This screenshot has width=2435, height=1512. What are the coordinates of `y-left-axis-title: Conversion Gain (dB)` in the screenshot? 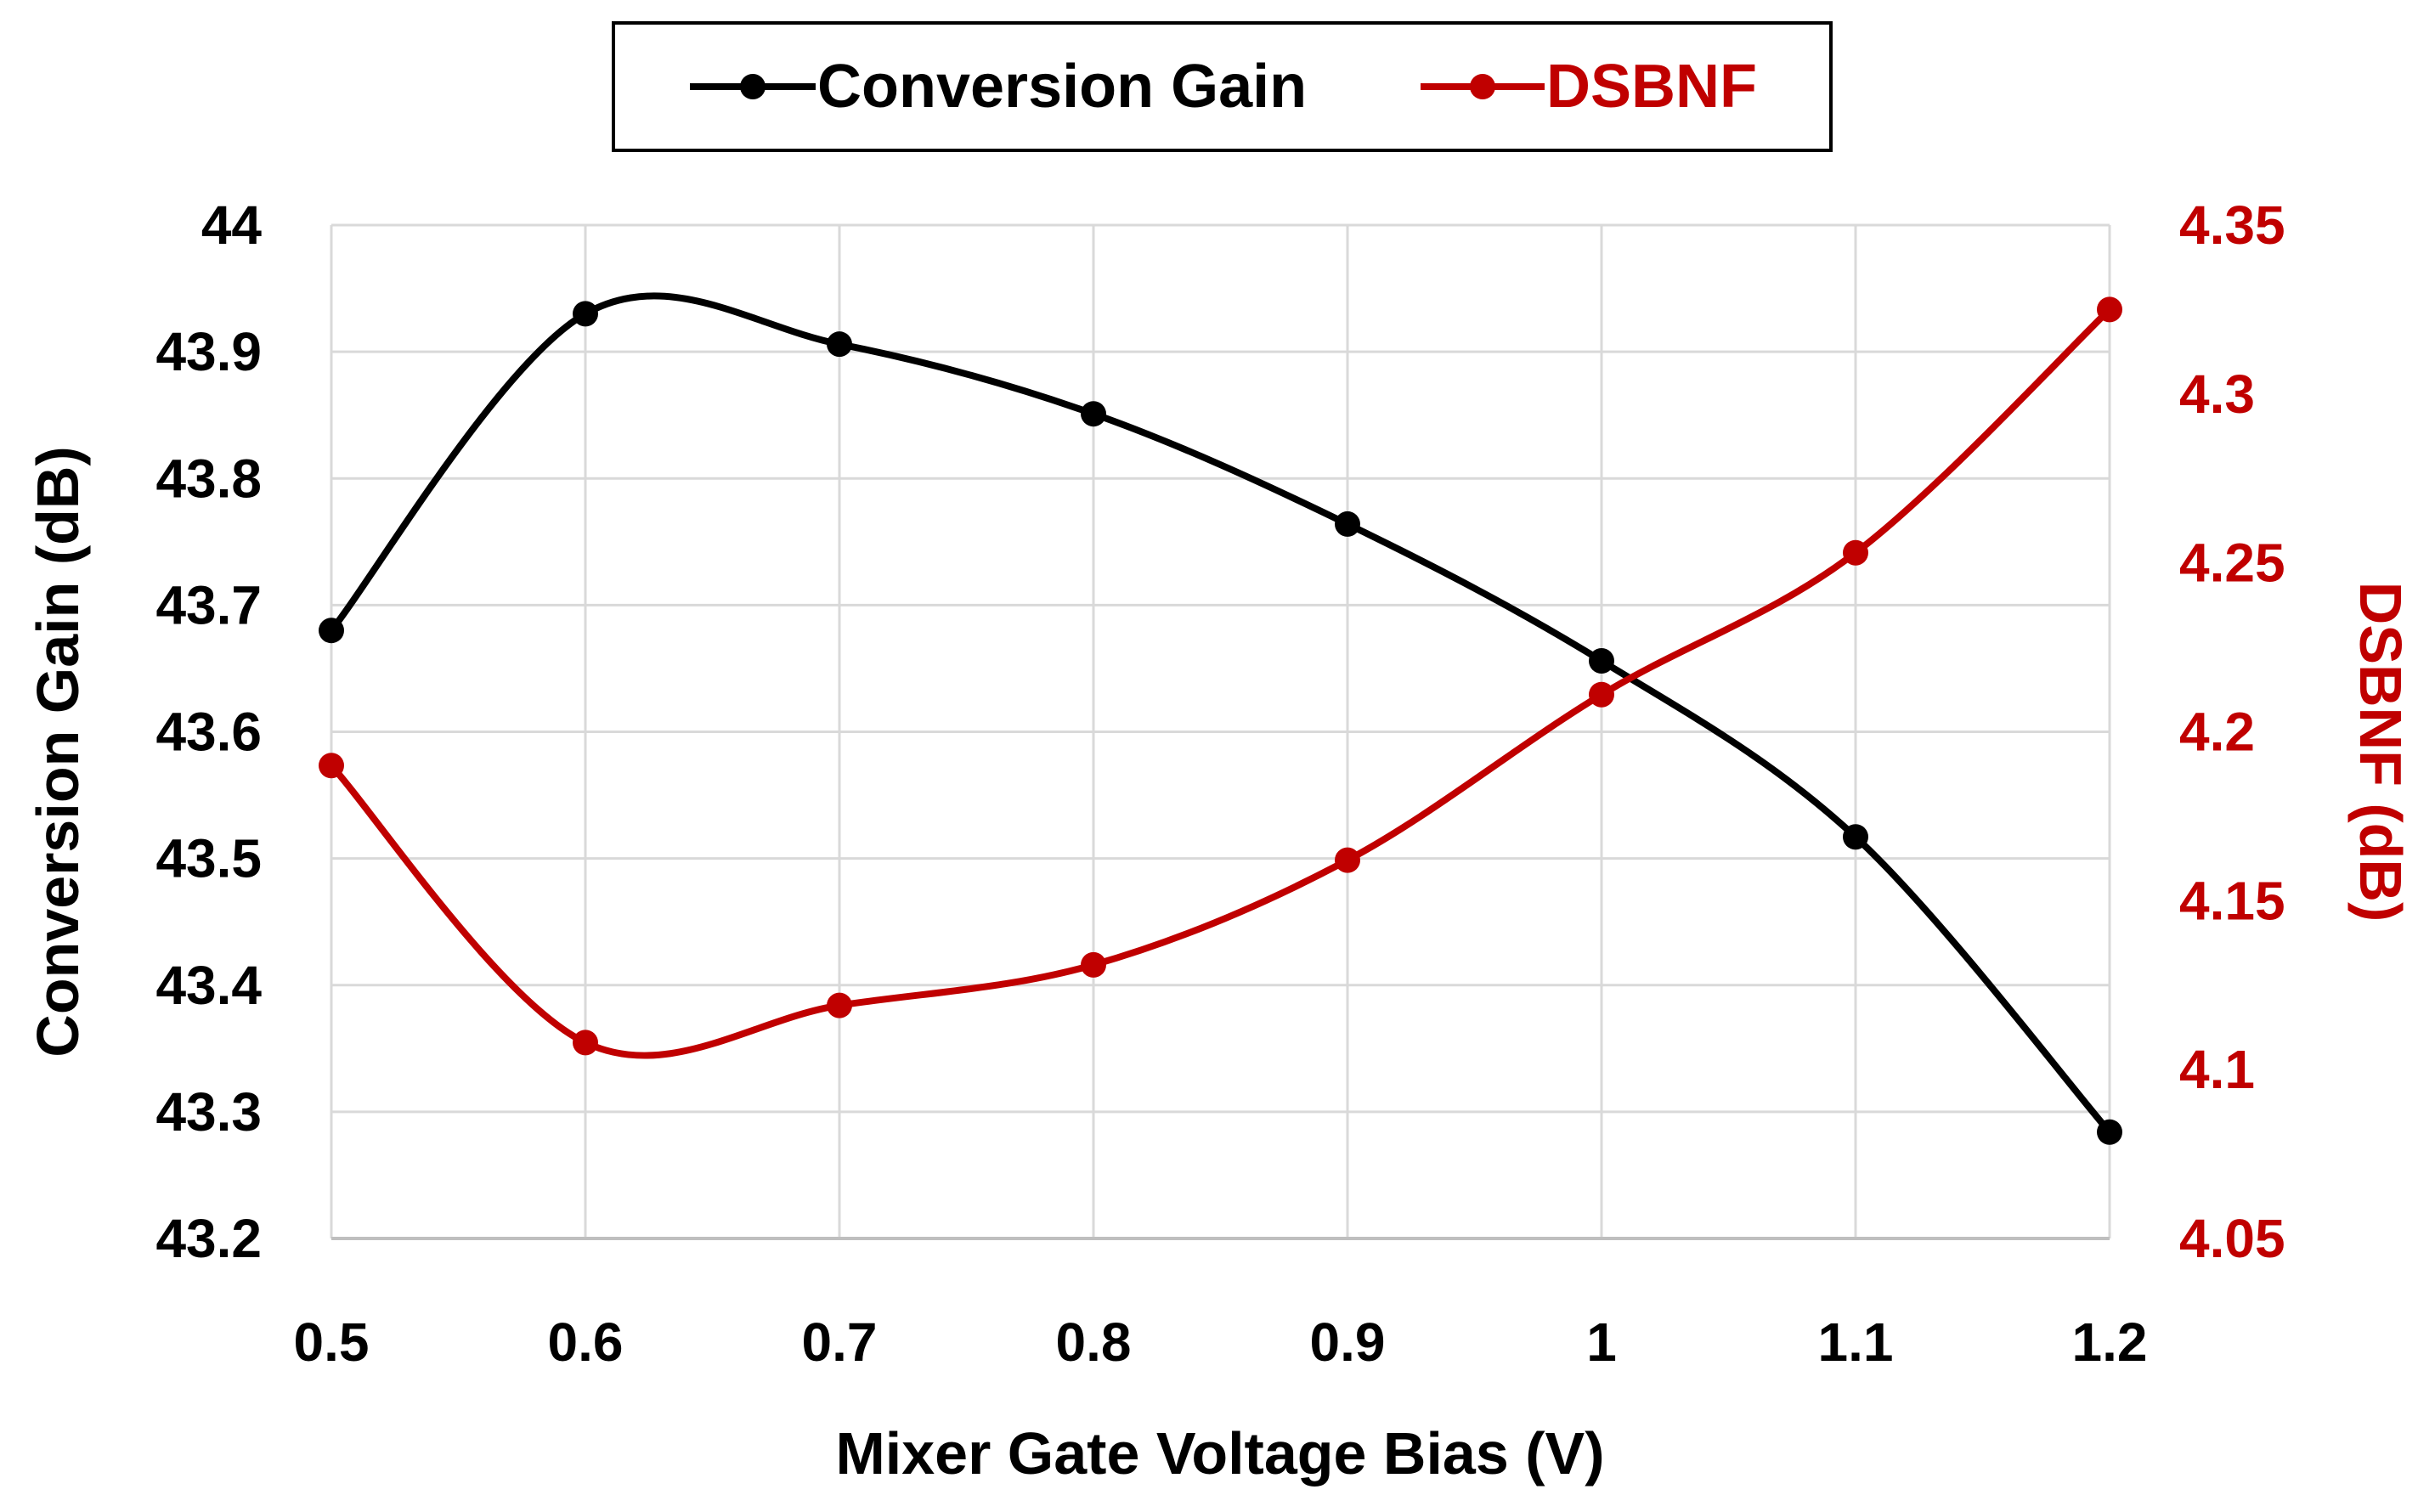 It's located at (58, 751).